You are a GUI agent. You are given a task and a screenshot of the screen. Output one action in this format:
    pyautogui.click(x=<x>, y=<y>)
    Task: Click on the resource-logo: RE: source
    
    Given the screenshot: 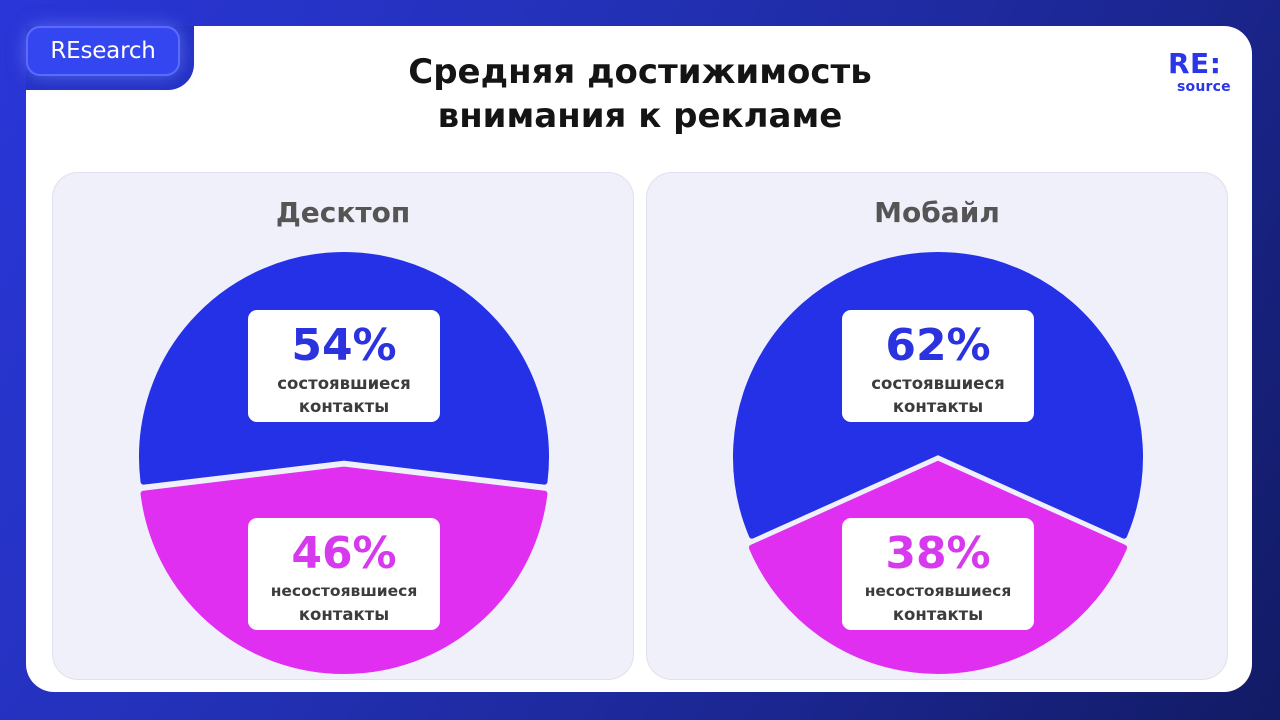 What is the action you would take?
    pyautogui.click(x=1204, y=71)
    